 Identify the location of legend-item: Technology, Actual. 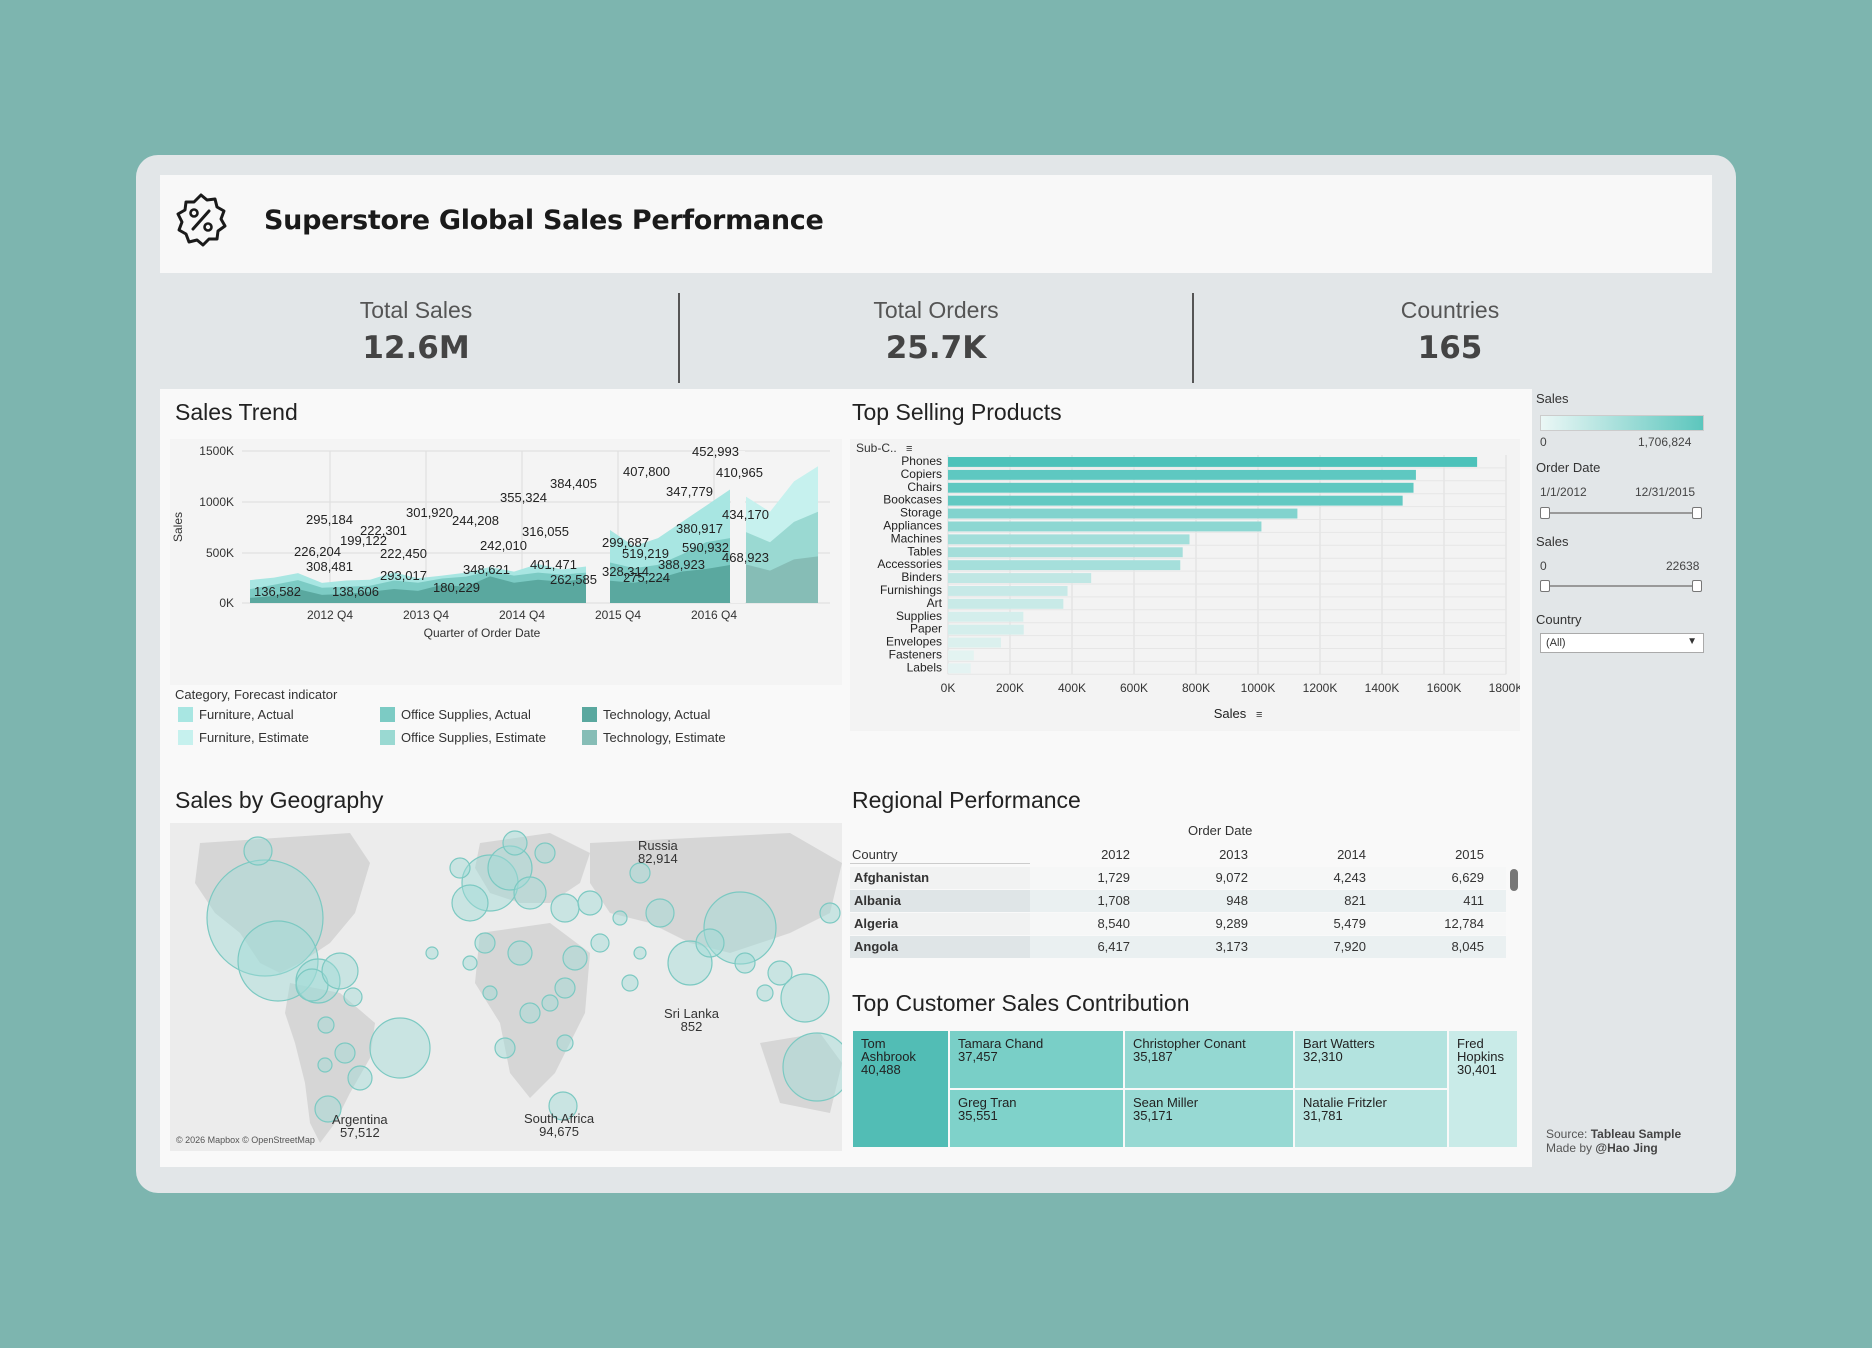
(646, 714).